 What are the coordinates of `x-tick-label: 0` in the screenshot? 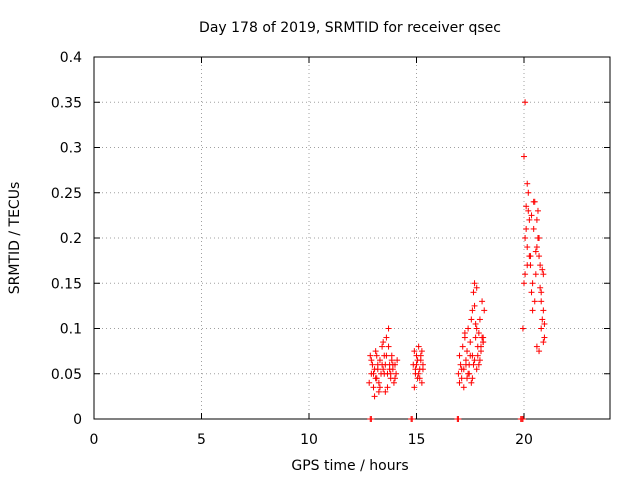 It's located at (94, 440).